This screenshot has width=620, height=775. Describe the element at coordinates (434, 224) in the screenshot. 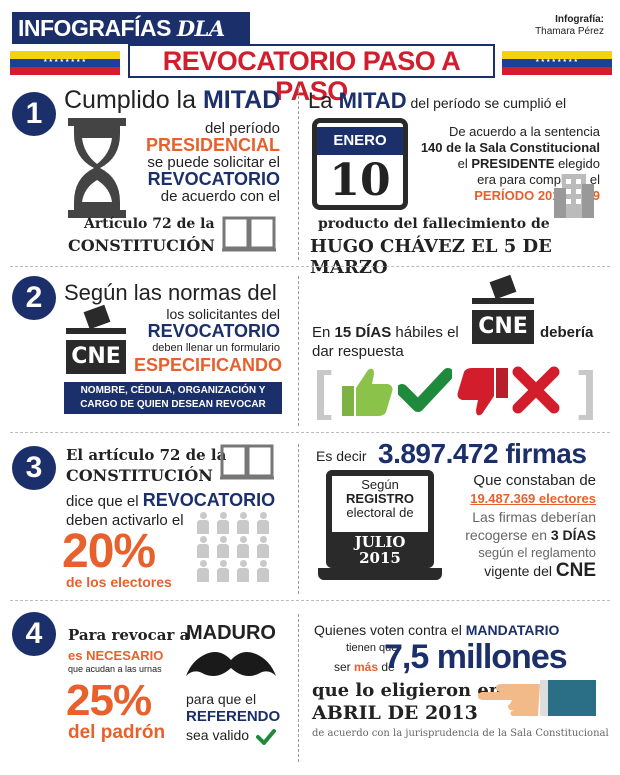

I see `step1-right-footer-a: producto del fallecimiento de` at that location.